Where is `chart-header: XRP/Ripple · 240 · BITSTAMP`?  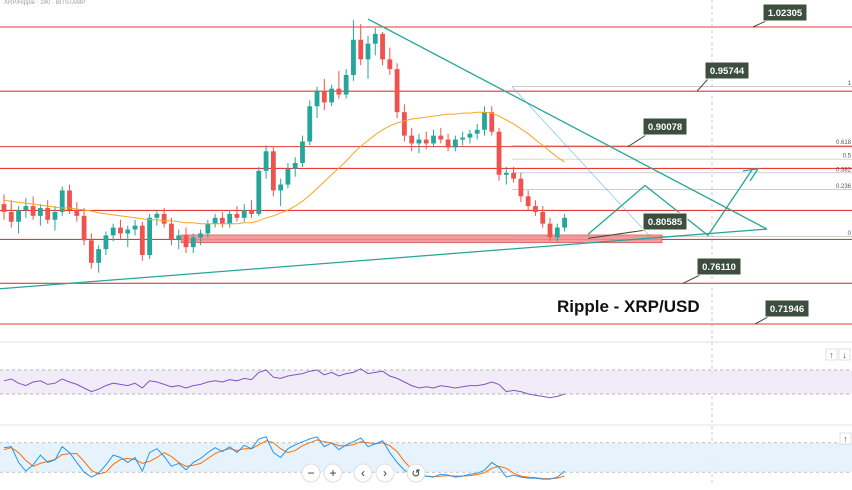 chart-header: XRP/Ripple · 240 · BITSTAMP is located at coordinates (44, 3).